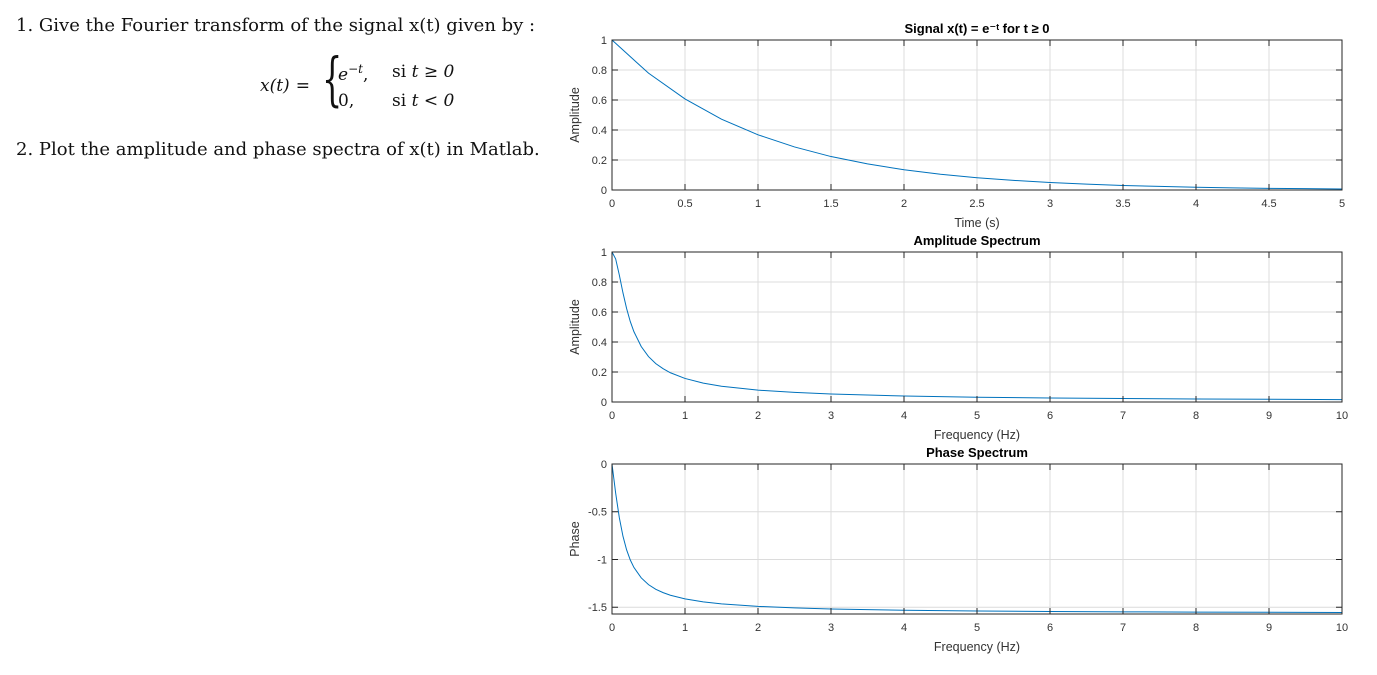 Image resolution: width=1377 pixels, height=675 pixels. What do you see at coordinates (433, 72) in the screenshot?
I see `case1-cond-expr: t ≥ 0` at bounding box center [433, 72].